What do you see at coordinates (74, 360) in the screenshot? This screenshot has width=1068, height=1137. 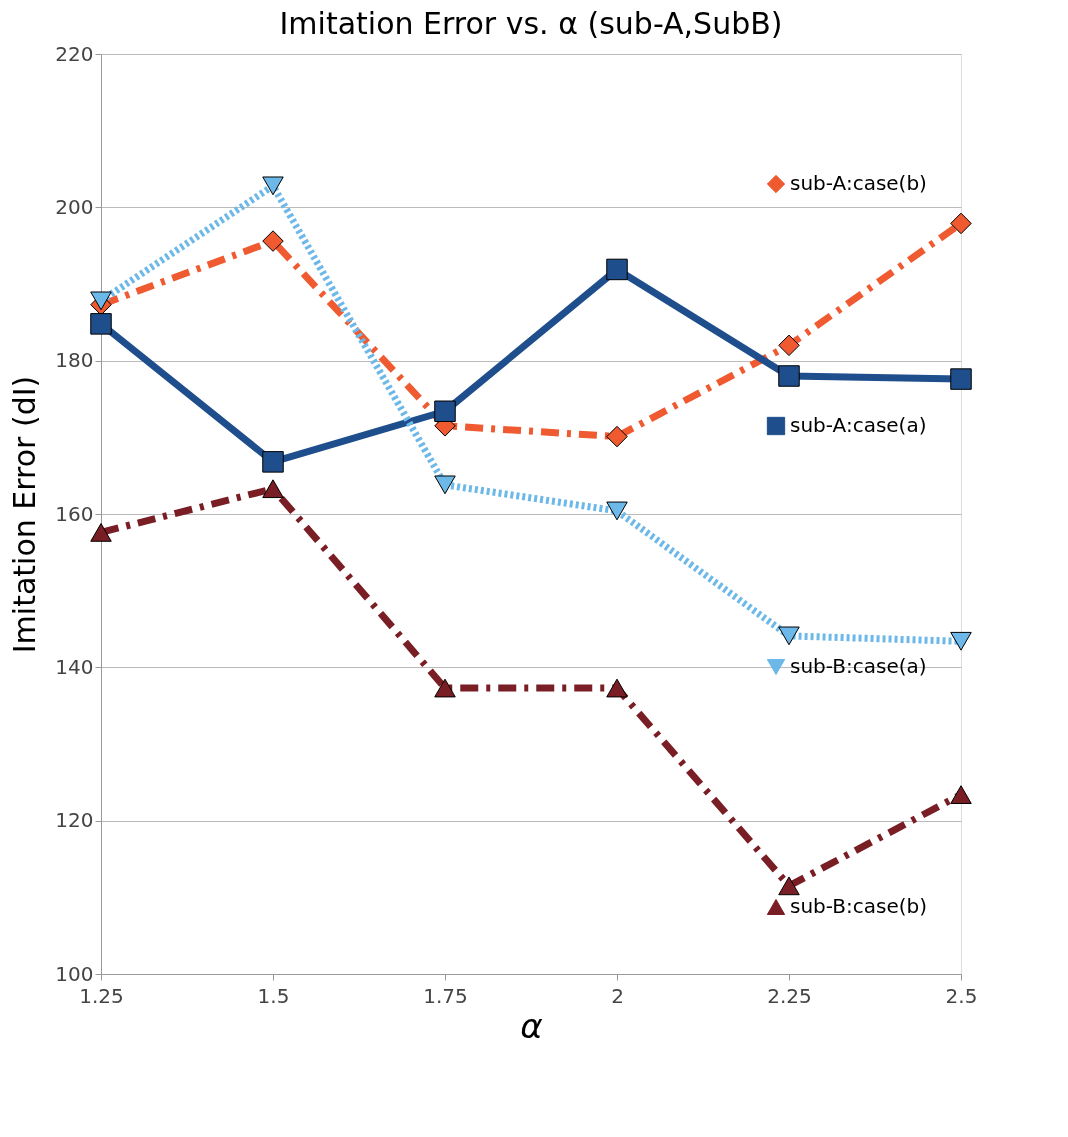 I see `y-tick-label: 180` at bounding box center [74, 360].